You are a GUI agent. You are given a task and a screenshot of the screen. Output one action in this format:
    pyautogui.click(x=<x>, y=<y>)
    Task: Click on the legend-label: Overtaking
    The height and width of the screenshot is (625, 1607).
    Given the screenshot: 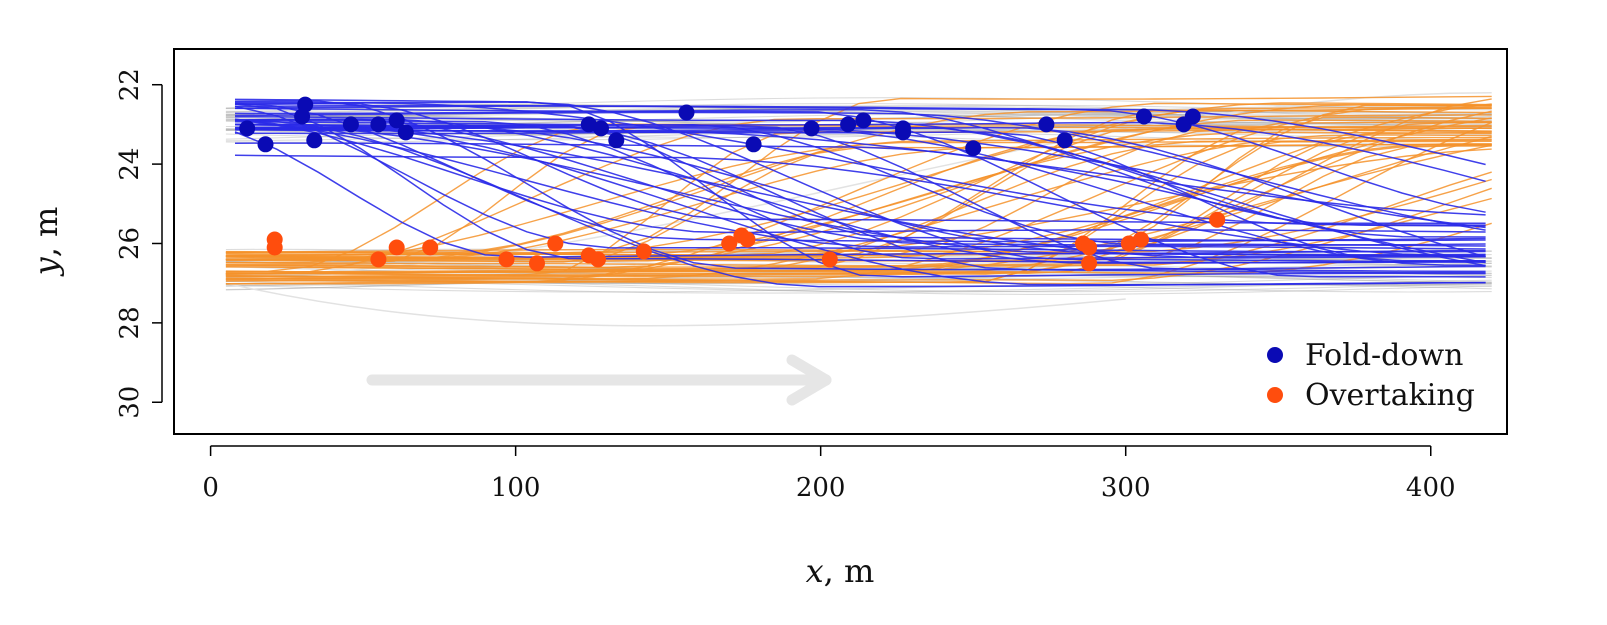 What is the action you would take?
    pyautogui.click(x=1390, y=395)
    